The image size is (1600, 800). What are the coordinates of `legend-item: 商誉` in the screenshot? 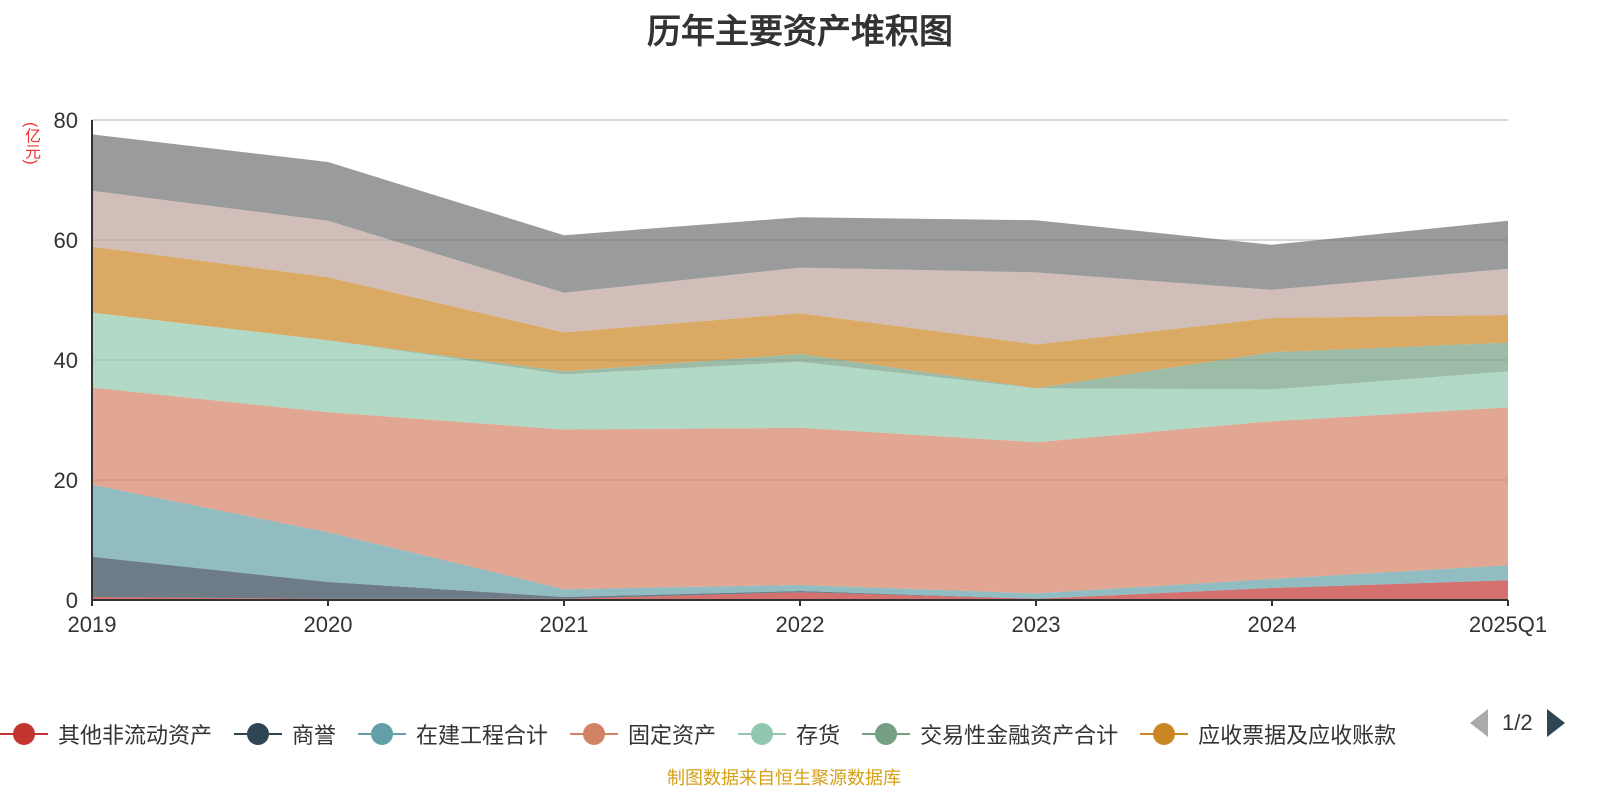 It's located at (285, 734).